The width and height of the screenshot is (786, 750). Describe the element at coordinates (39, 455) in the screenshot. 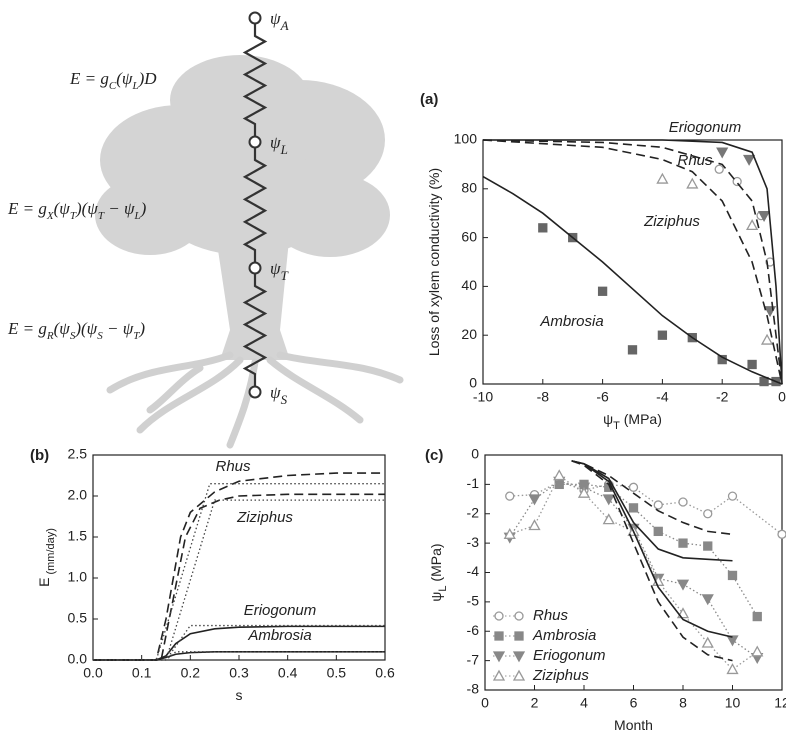

I see `panel-label: (b)` at that location.